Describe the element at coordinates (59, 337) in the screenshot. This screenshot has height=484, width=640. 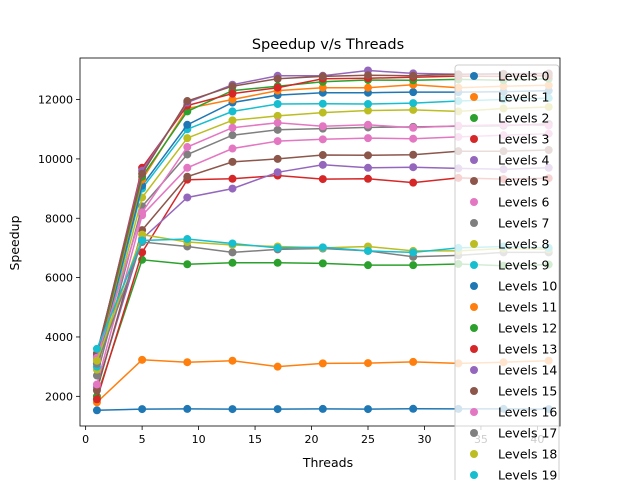
I see `y-tick-label: 4000` at that location.